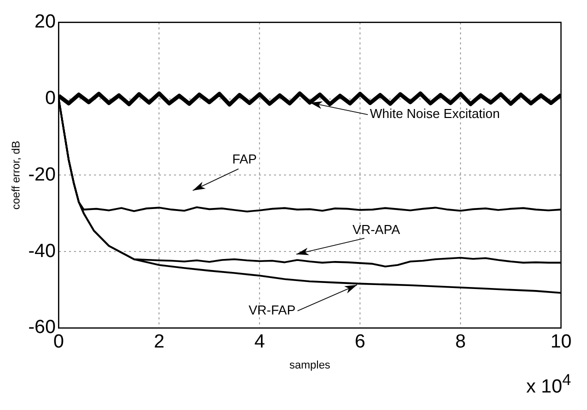  Describe the element at coordinates (159, 342) in the screenshot. I see `x-tick-label: 2` at that location.